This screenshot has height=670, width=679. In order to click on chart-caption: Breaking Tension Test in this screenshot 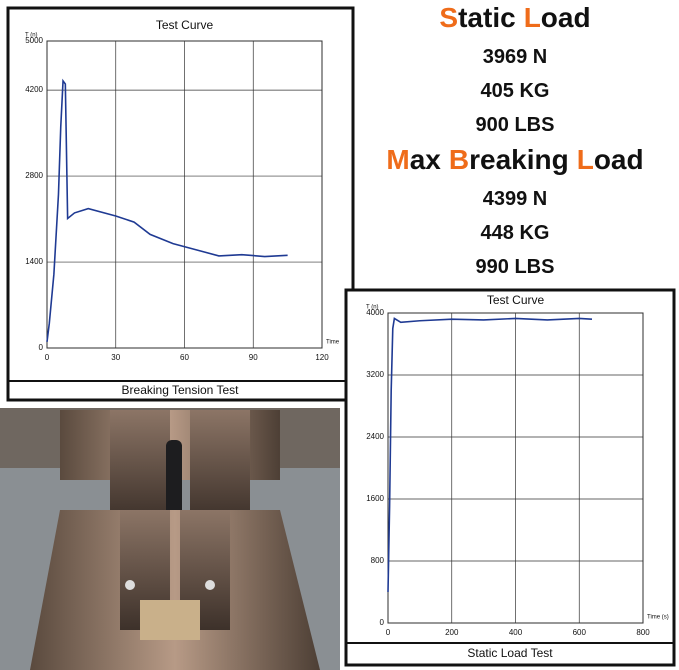, I will do `click(181, 390)`.